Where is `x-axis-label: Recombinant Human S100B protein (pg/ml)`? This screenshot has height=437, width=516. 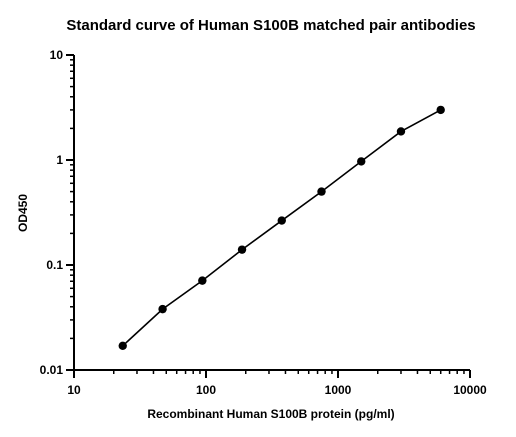
x-axis-label: Recombinant Human S100B protein (pg/ml) is located at coordinates (270, 414).